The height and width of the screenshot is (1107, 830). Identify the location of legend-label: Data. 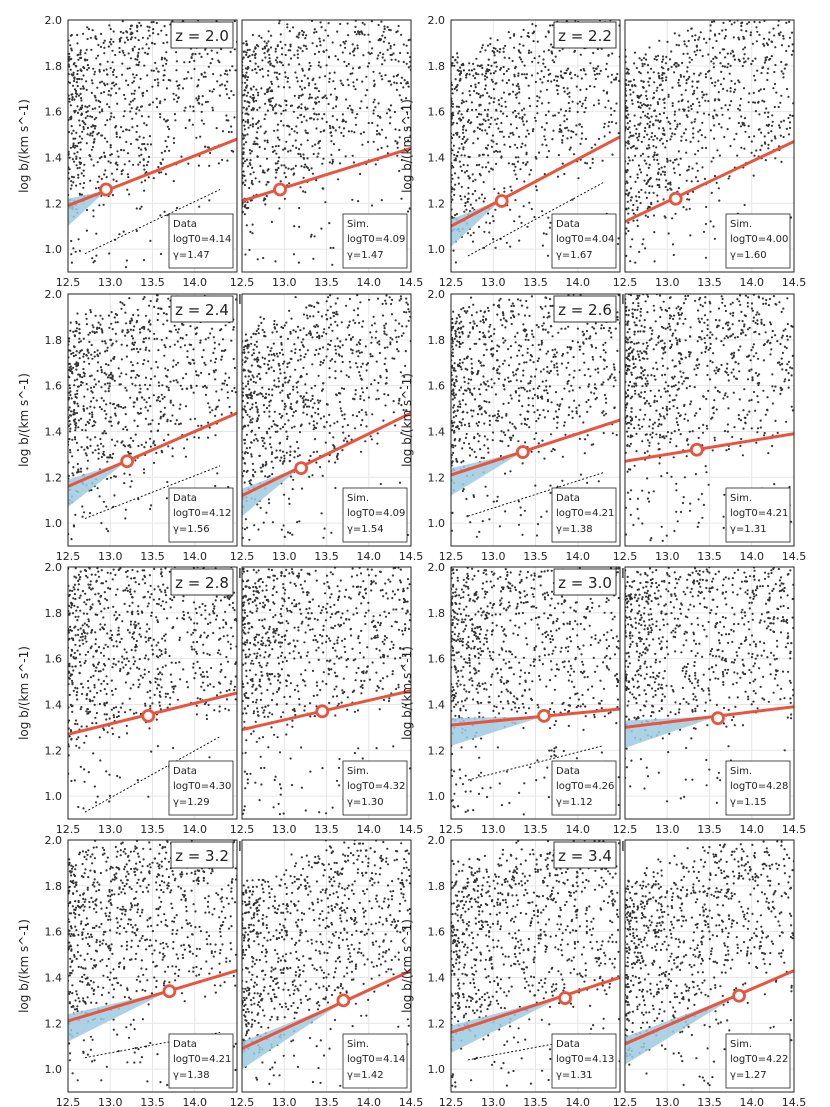
(185, 224).